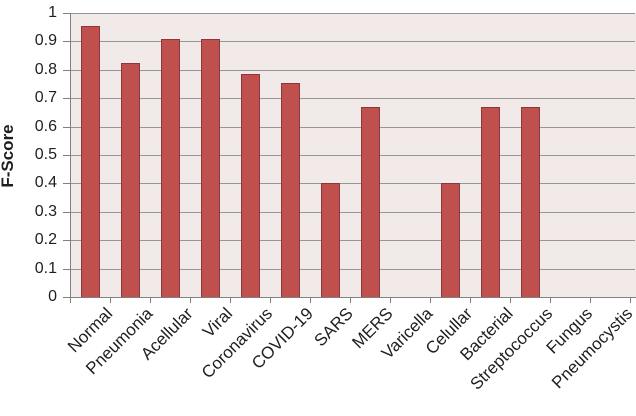  What do you see at coordinates (45, 239) in the screenshot?
I see `y-tick-label: 0.2` at bounding box center [45, 239].